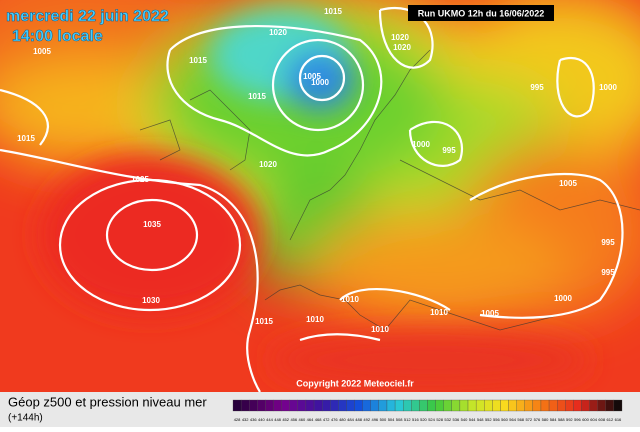 Image resolution: width=640 pixels, height=432 pixels. Describe the element at coordinates (310, 419) in the screenshot. I see `legend-label: 464` at that location.